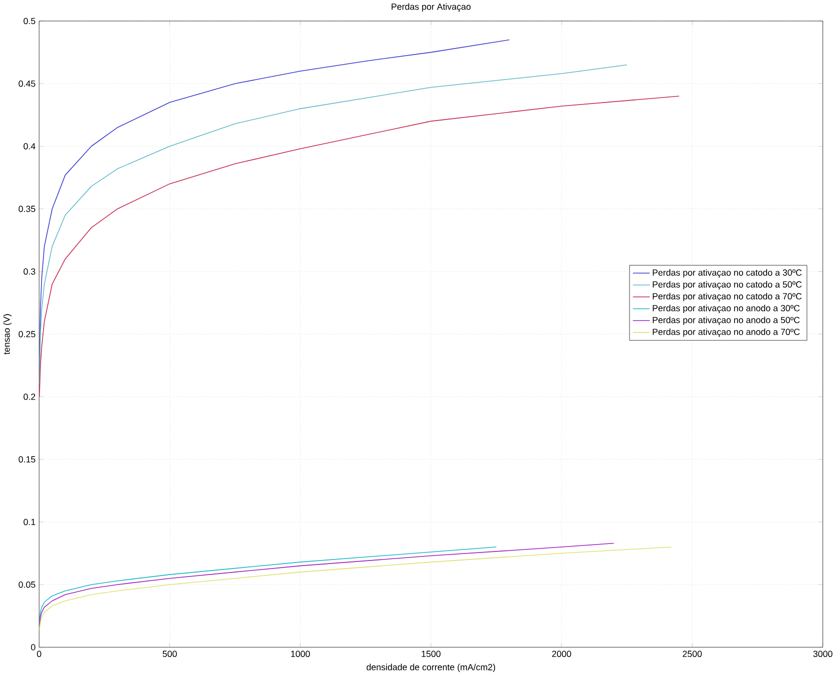 The image size is (836, 675). Describe the element at coordinates (726, 308) in the screenshot. I see `legend-label: Perdas por ativaçao no anodo a 30ºC` at that location.